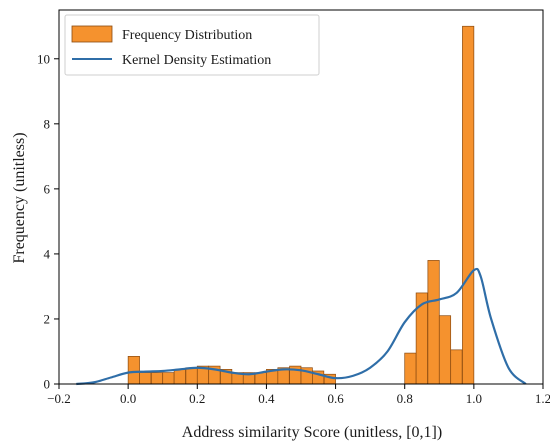 This screenshot has height=447, width=550. I want to click on x-tick-label: 0.6, so click(335, 398).